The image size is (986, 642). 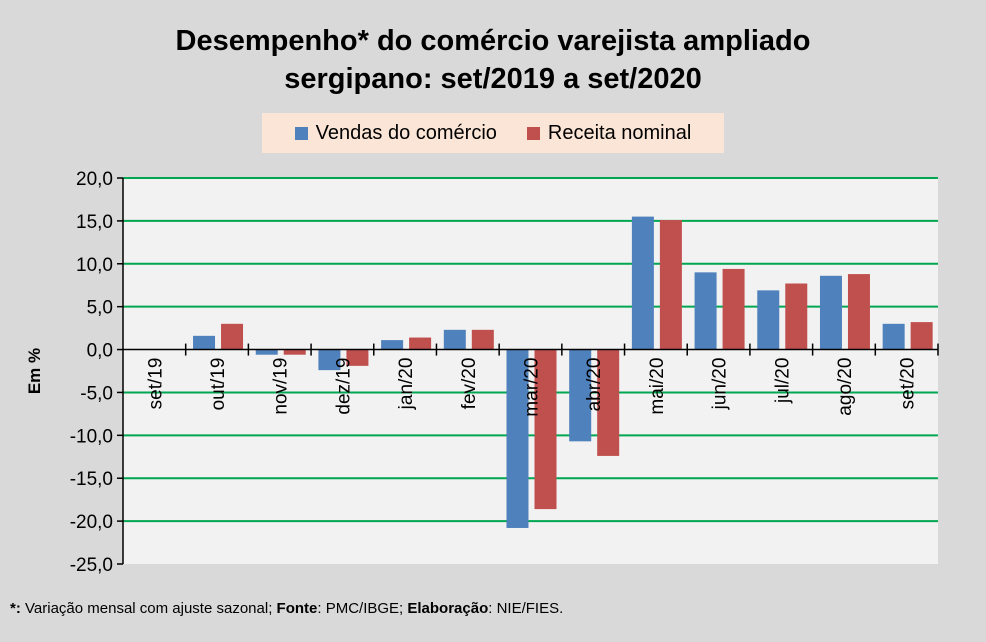 What do you see at coordinates (297, 608) in the screenshot?
I see `footnote-source-label: Fonte` at bounding box center [297, 608].